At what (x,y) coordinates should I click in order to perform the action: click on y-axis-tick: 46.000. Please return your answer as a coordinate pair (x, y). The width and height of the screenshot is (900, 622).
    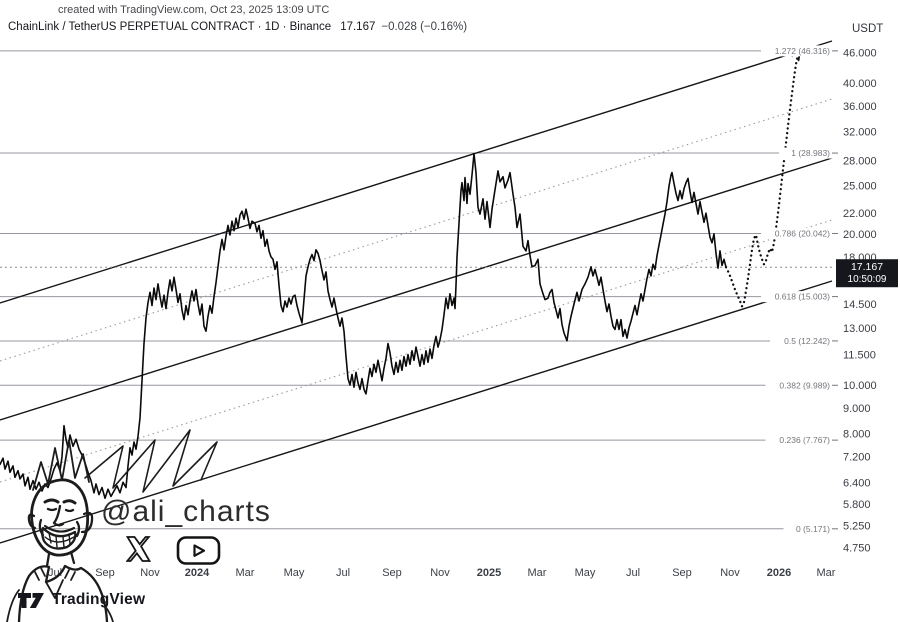
    Looking at the image, I should click on (860, 53).